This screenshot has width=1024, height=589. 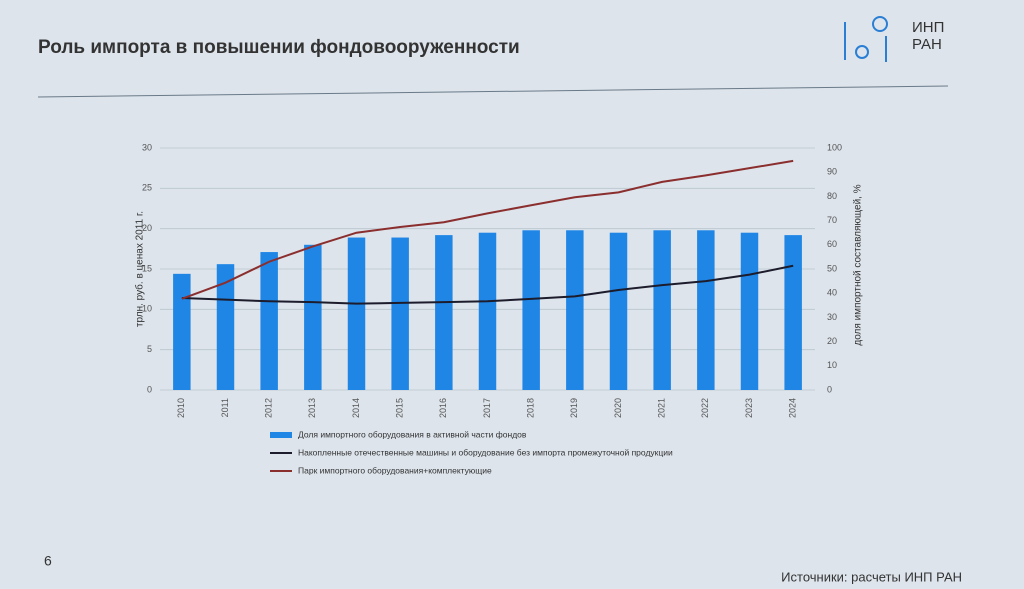 What do you see at coordinates (312, 408) in the screenshot?
I see `x-tick-label: 2013` at bounding box center [312, 408].